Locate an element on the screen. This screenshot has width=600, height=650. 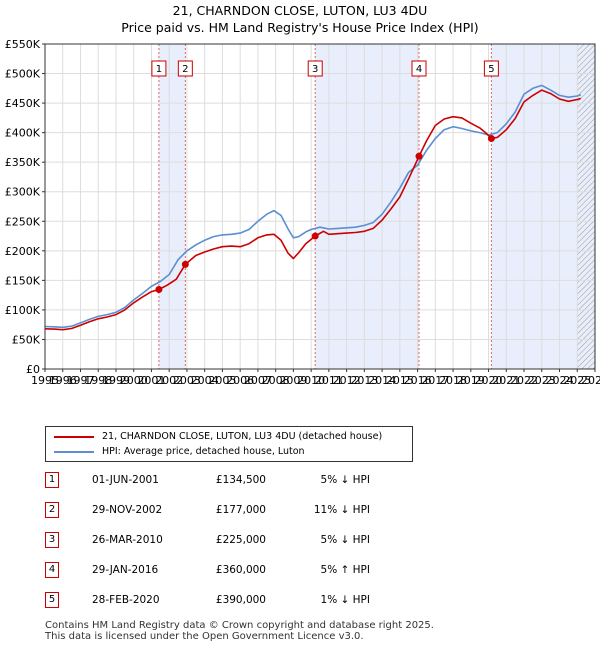
y-tick-label: £450K is located at coordinates (23, 103).